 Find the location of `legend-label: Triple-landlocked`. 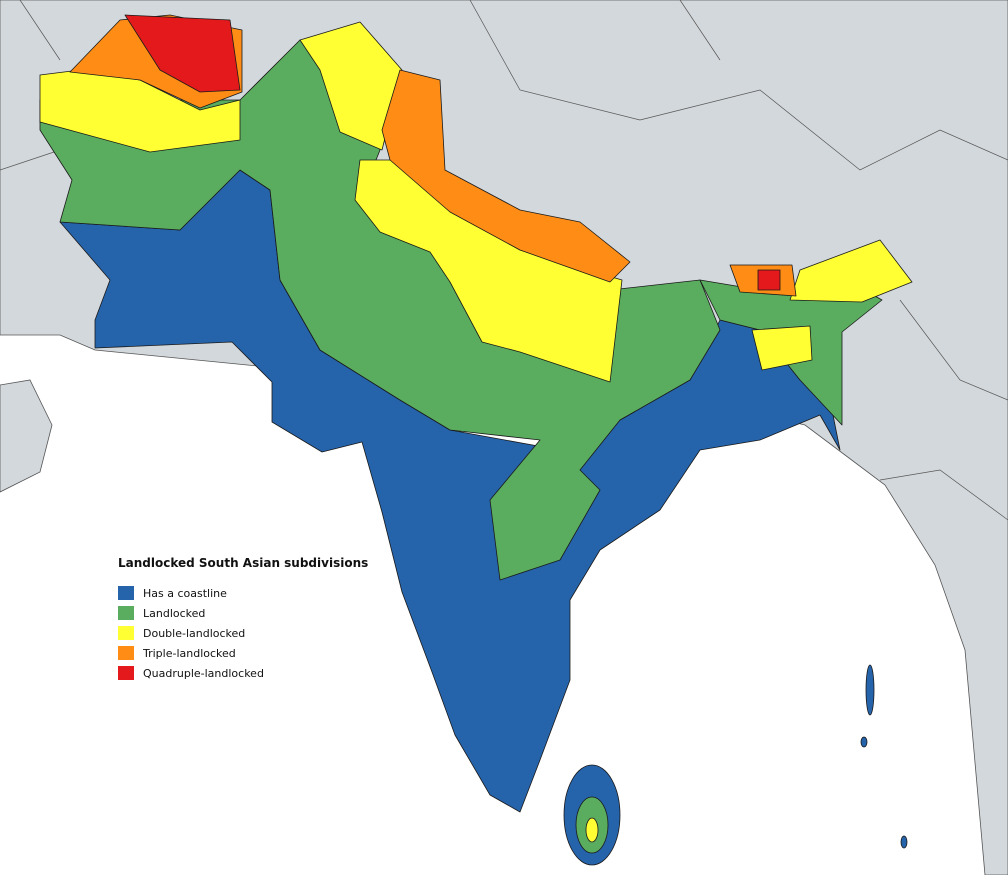

legend-label: Triple-landlocked is located at coordinates (189, 653).